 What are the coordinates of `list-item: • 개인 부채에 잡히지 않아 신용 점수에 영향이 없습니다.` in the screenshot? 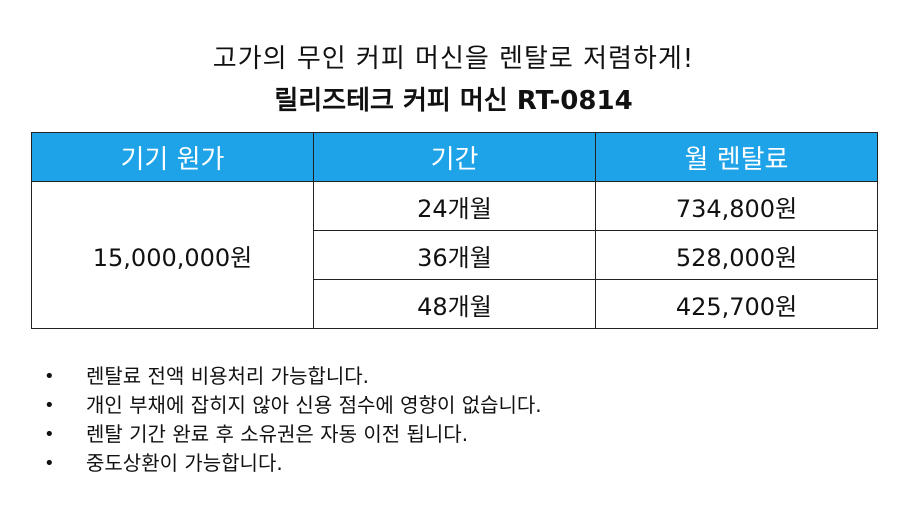 It's located at (291, 405).